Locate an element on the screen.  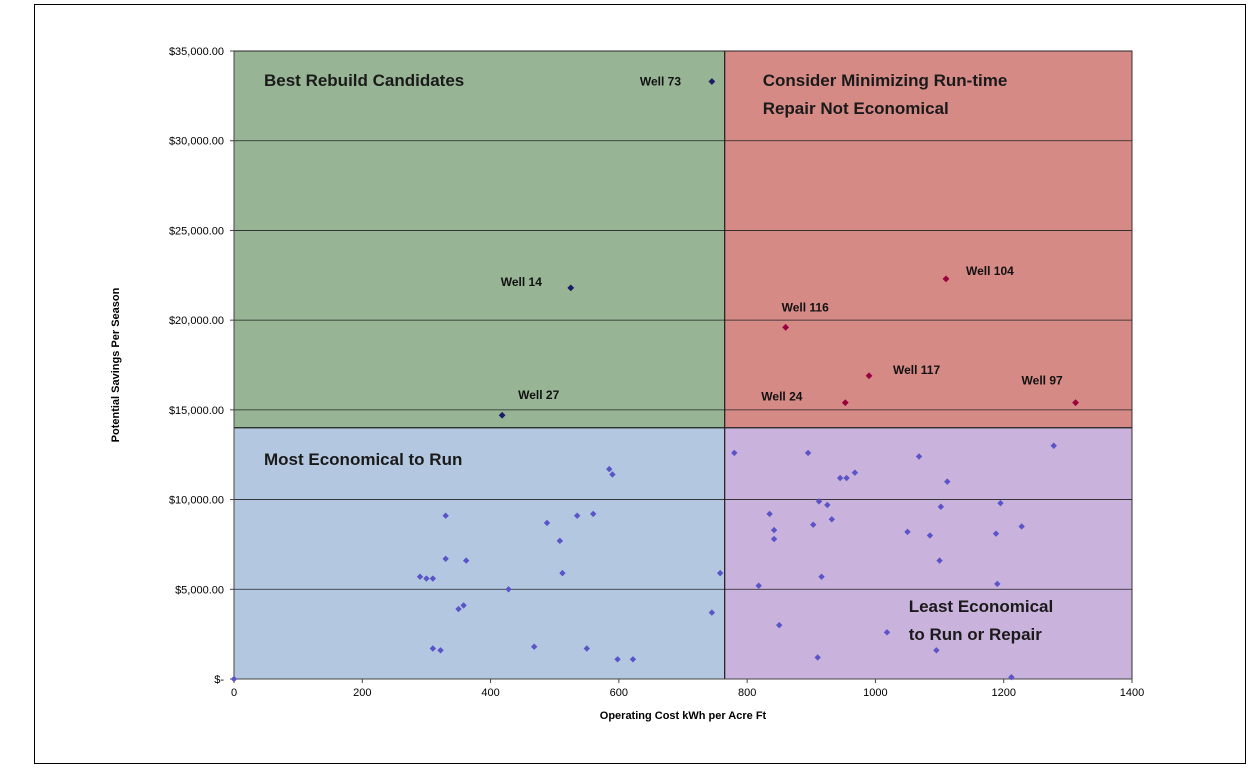
region-label-bottom-left: Most Economical to Run is located at coordinates (363, 459).